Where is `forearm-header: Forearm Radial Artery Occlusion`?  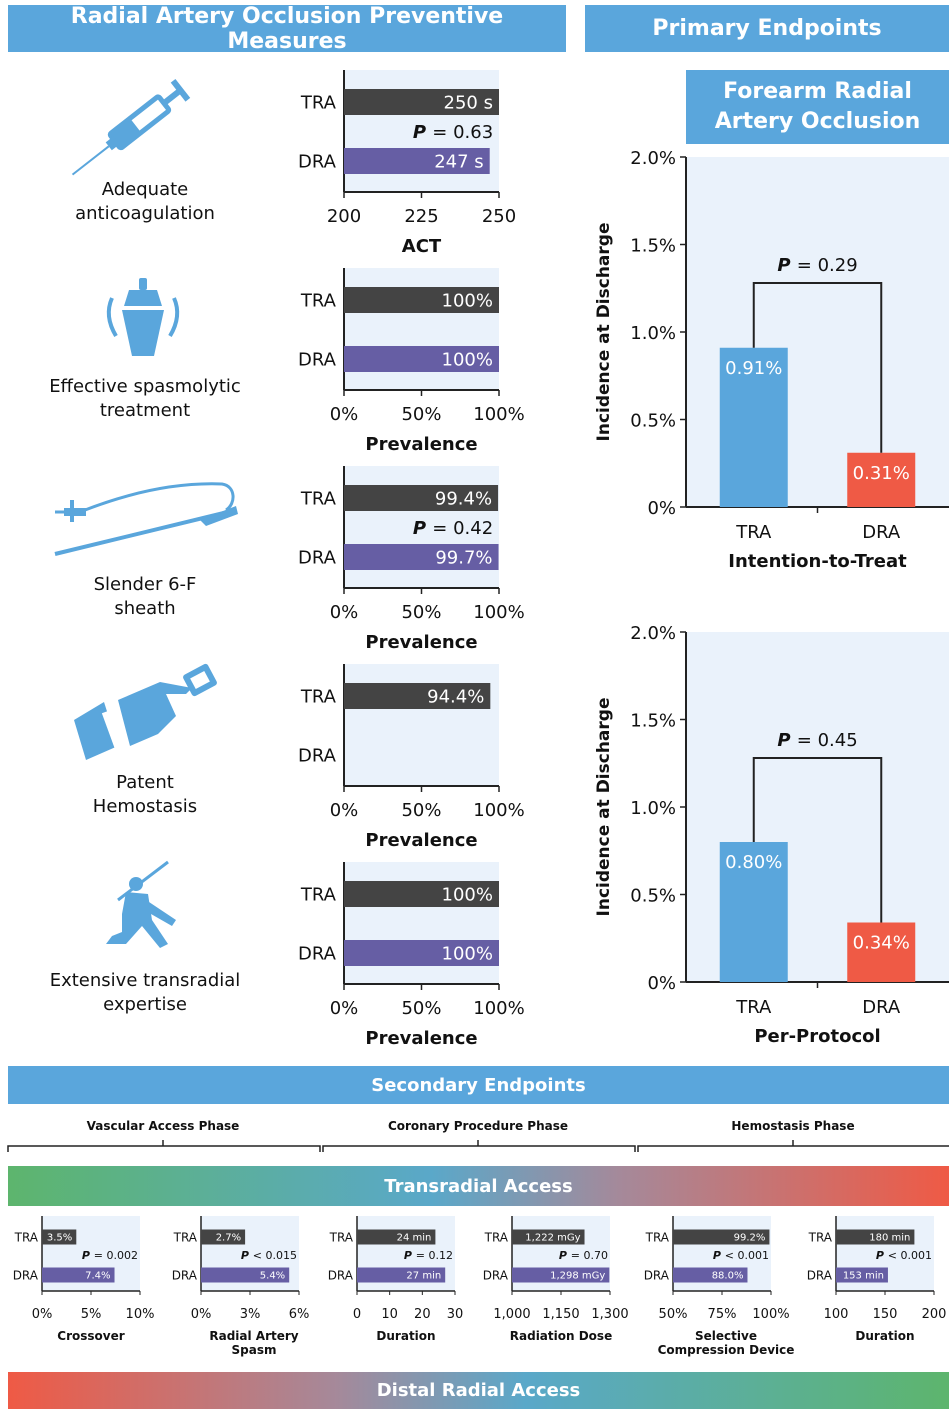 forearm-header: Forearm Radial Artery Occlusion is located at coordinates (817, 107).